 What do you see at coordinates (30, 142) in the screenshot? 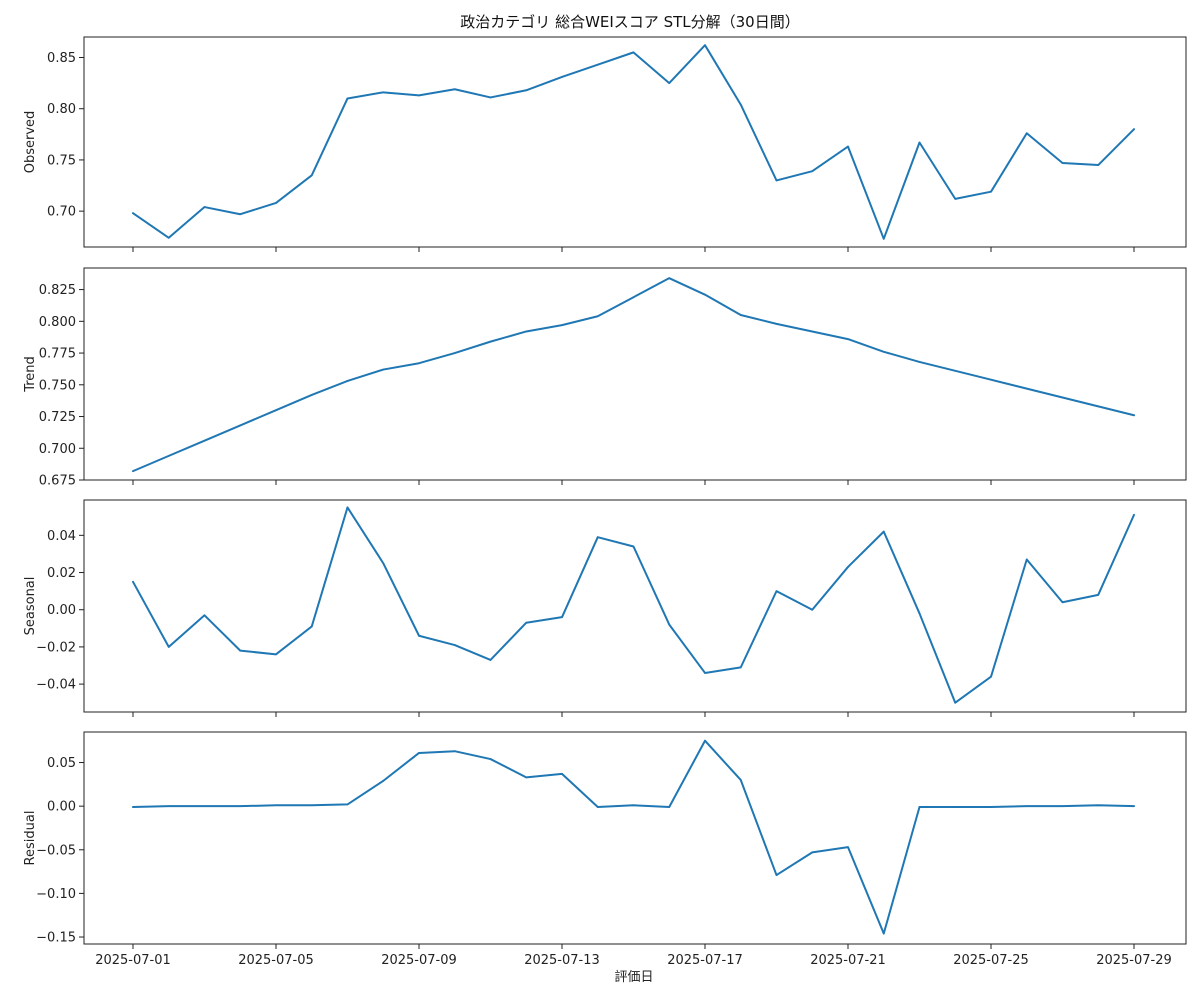
I see `y-axis-label: Observed` at bounding box center [30, 142].